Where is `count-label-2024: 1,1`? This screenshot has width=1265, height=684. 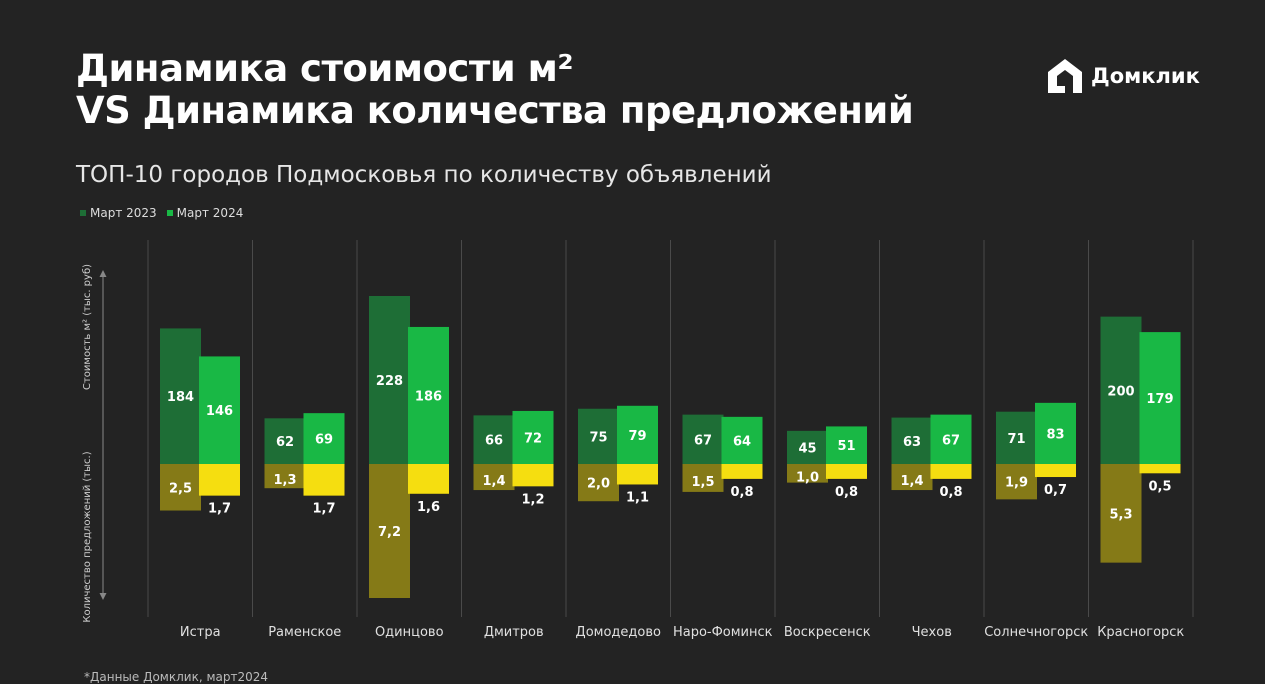 count-label-2024: 1,1 is located at coordinates (637, 497).